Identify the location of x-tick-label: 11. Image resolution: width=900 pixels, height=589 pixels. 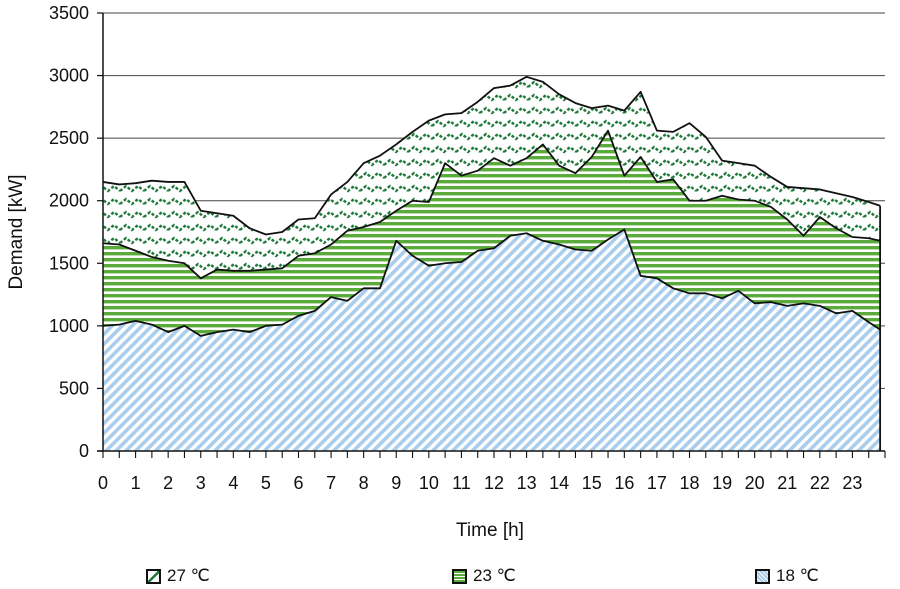
(461, 483).